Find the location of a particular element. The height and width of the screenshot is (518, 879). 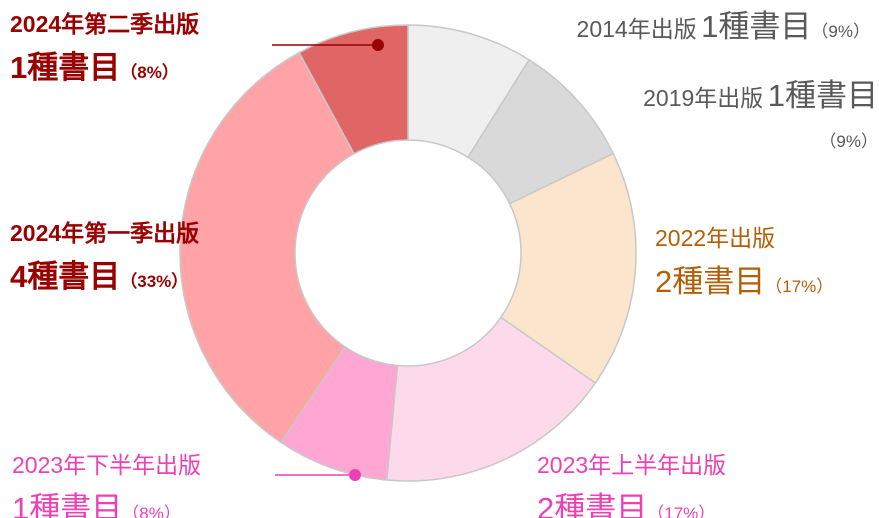

slice-label: 2023年上半年出版 2種書目（17%） is located at coordinates (631, 481).